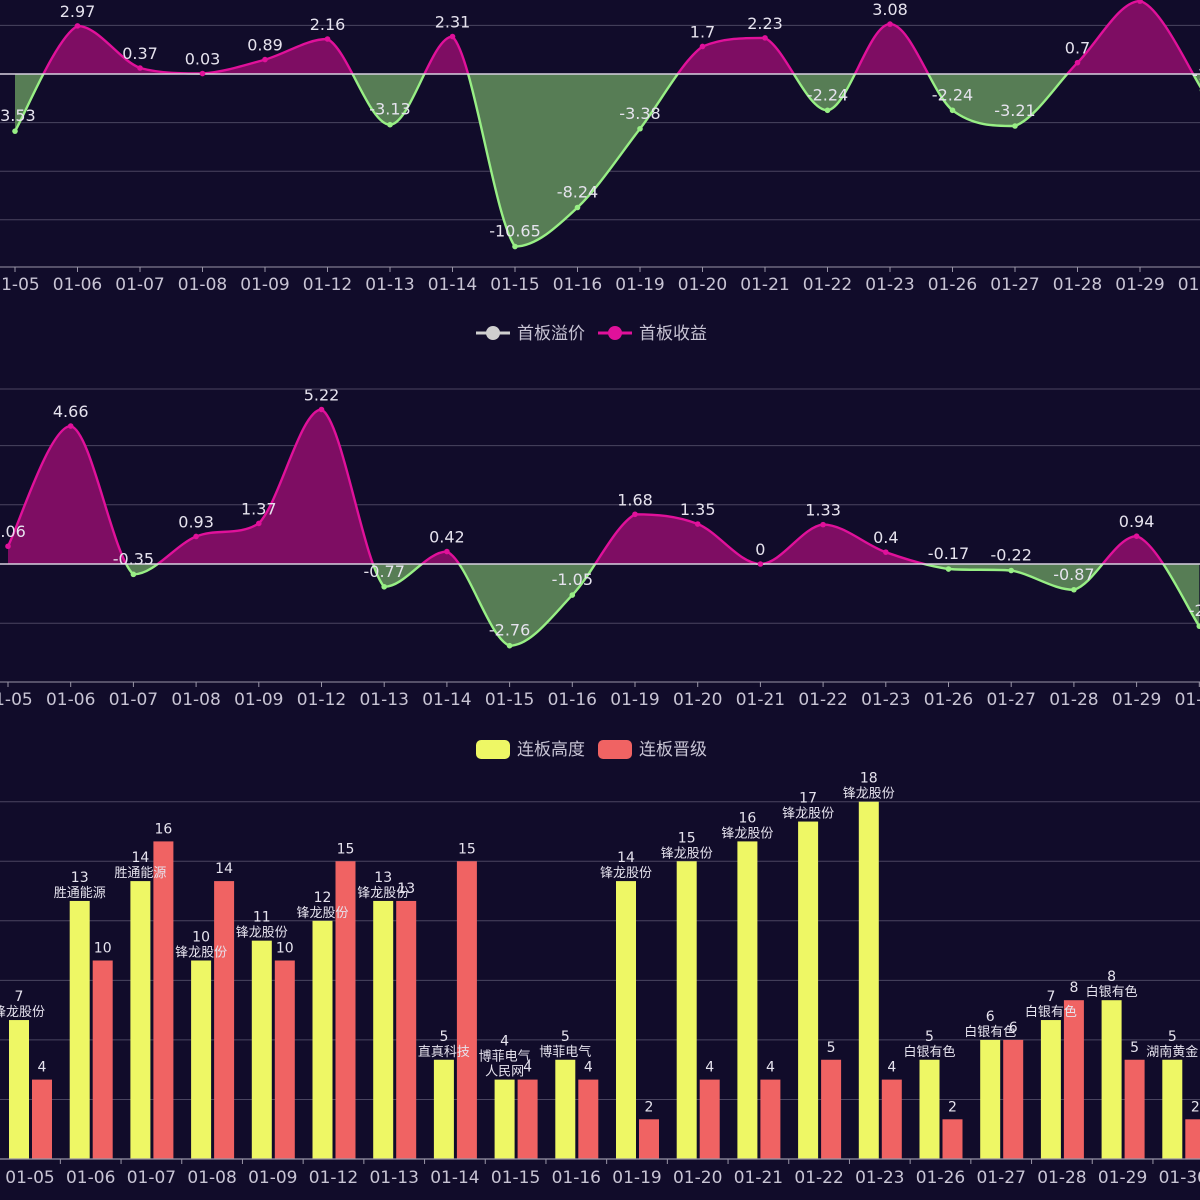 This screenshot has height=1200, width=1200. I want to click on x-tick-label: 01-30, so click(1179, 1178).